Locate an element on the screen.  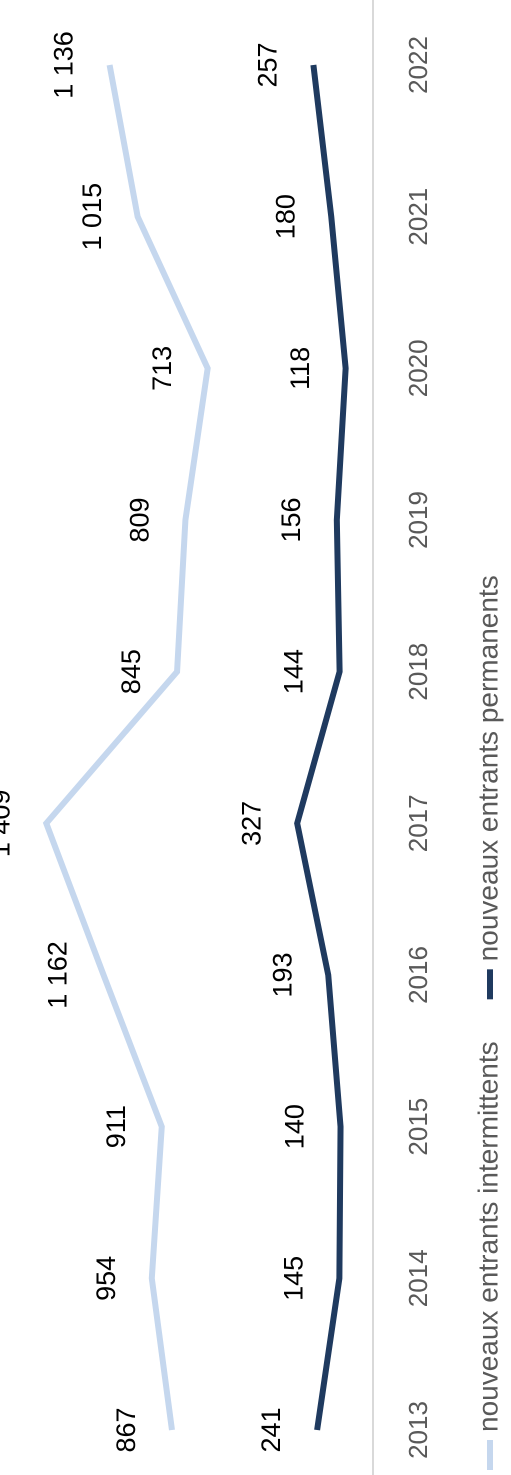
data-label: 1 015 is located at coordinates (92, 217).